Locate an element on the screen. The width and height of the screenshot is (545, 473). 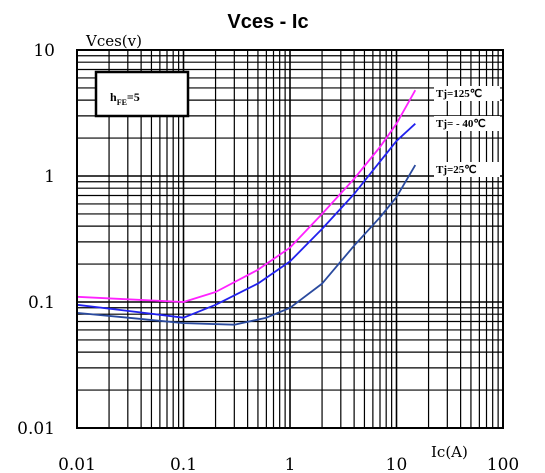
hfe-box is located at coordinates (142, 94).